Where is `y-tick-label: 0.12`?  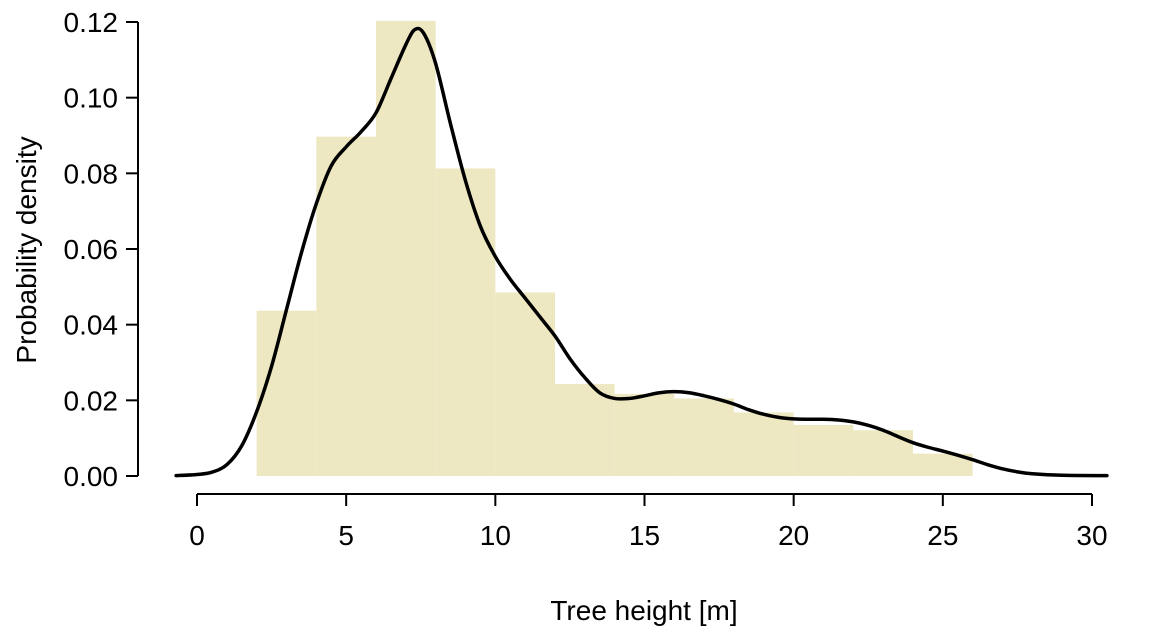
y-tick-label: 0.12 is located at coordinates (91, 22).